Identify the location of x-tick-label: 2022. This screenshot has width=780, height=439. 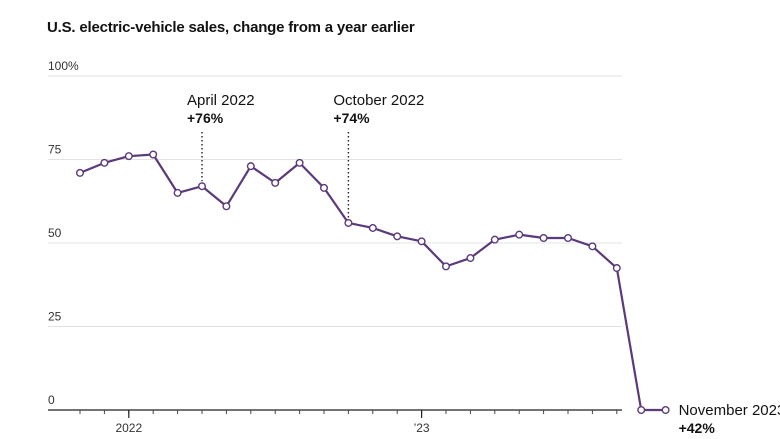
(128, 428).